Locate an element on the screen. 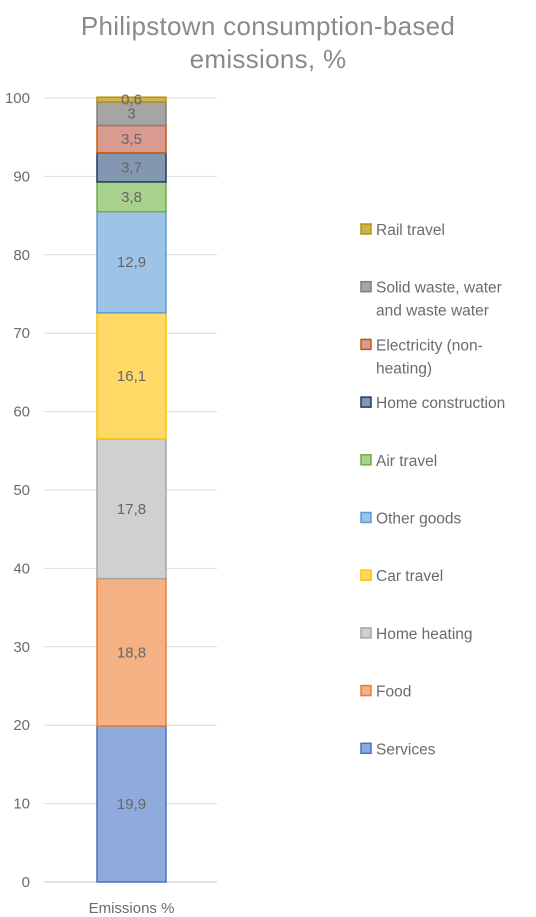 Image resolution: width=536 pixels, height=917 pixels. data-label-car-travel: 16,1 is located at coordinates (131, 376).